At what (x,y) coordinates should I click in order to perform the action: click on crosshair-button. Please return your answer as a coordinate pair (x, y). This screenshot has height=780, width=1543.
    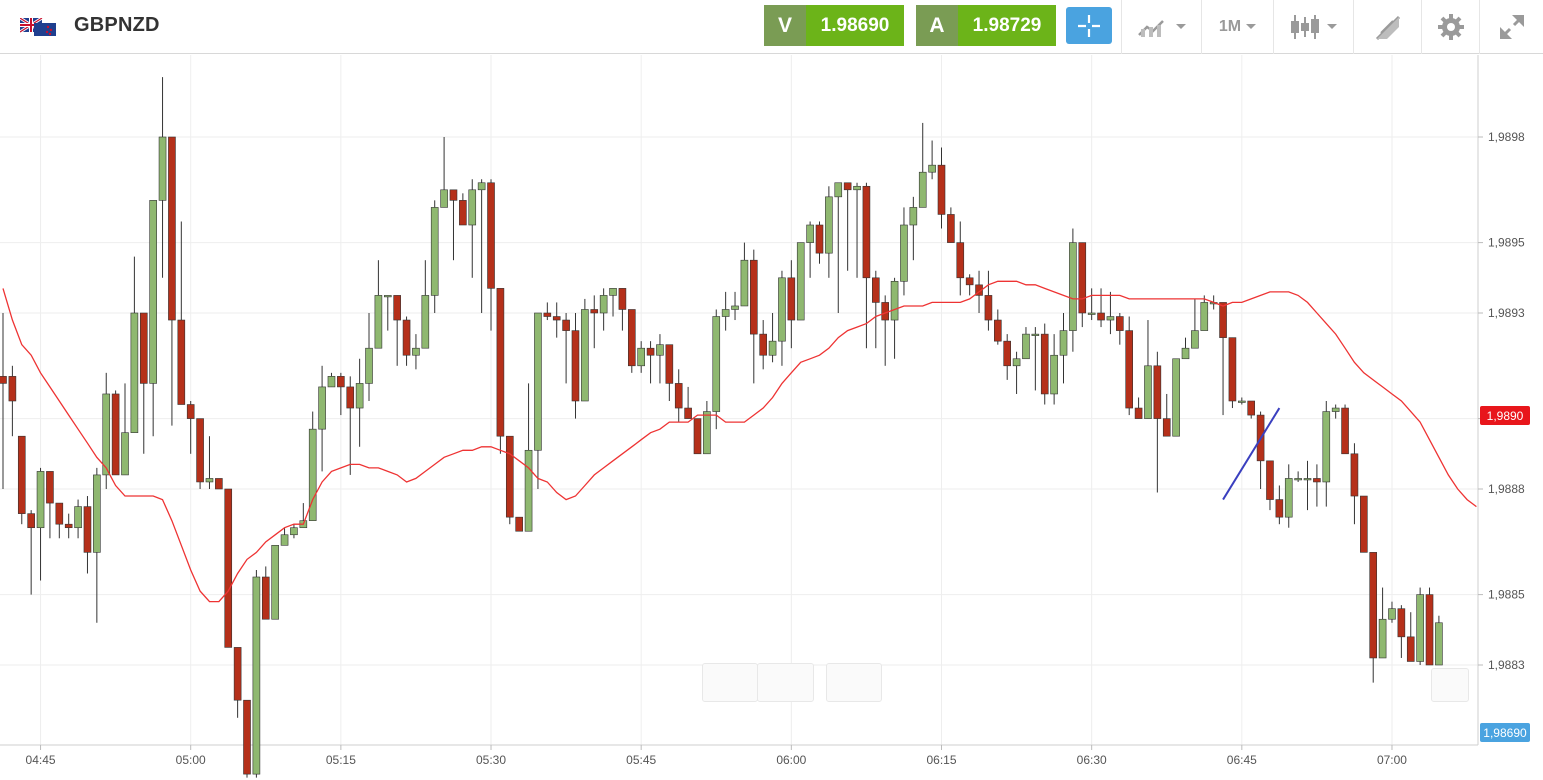
    Looking at the image, I should click on (1089, 25).